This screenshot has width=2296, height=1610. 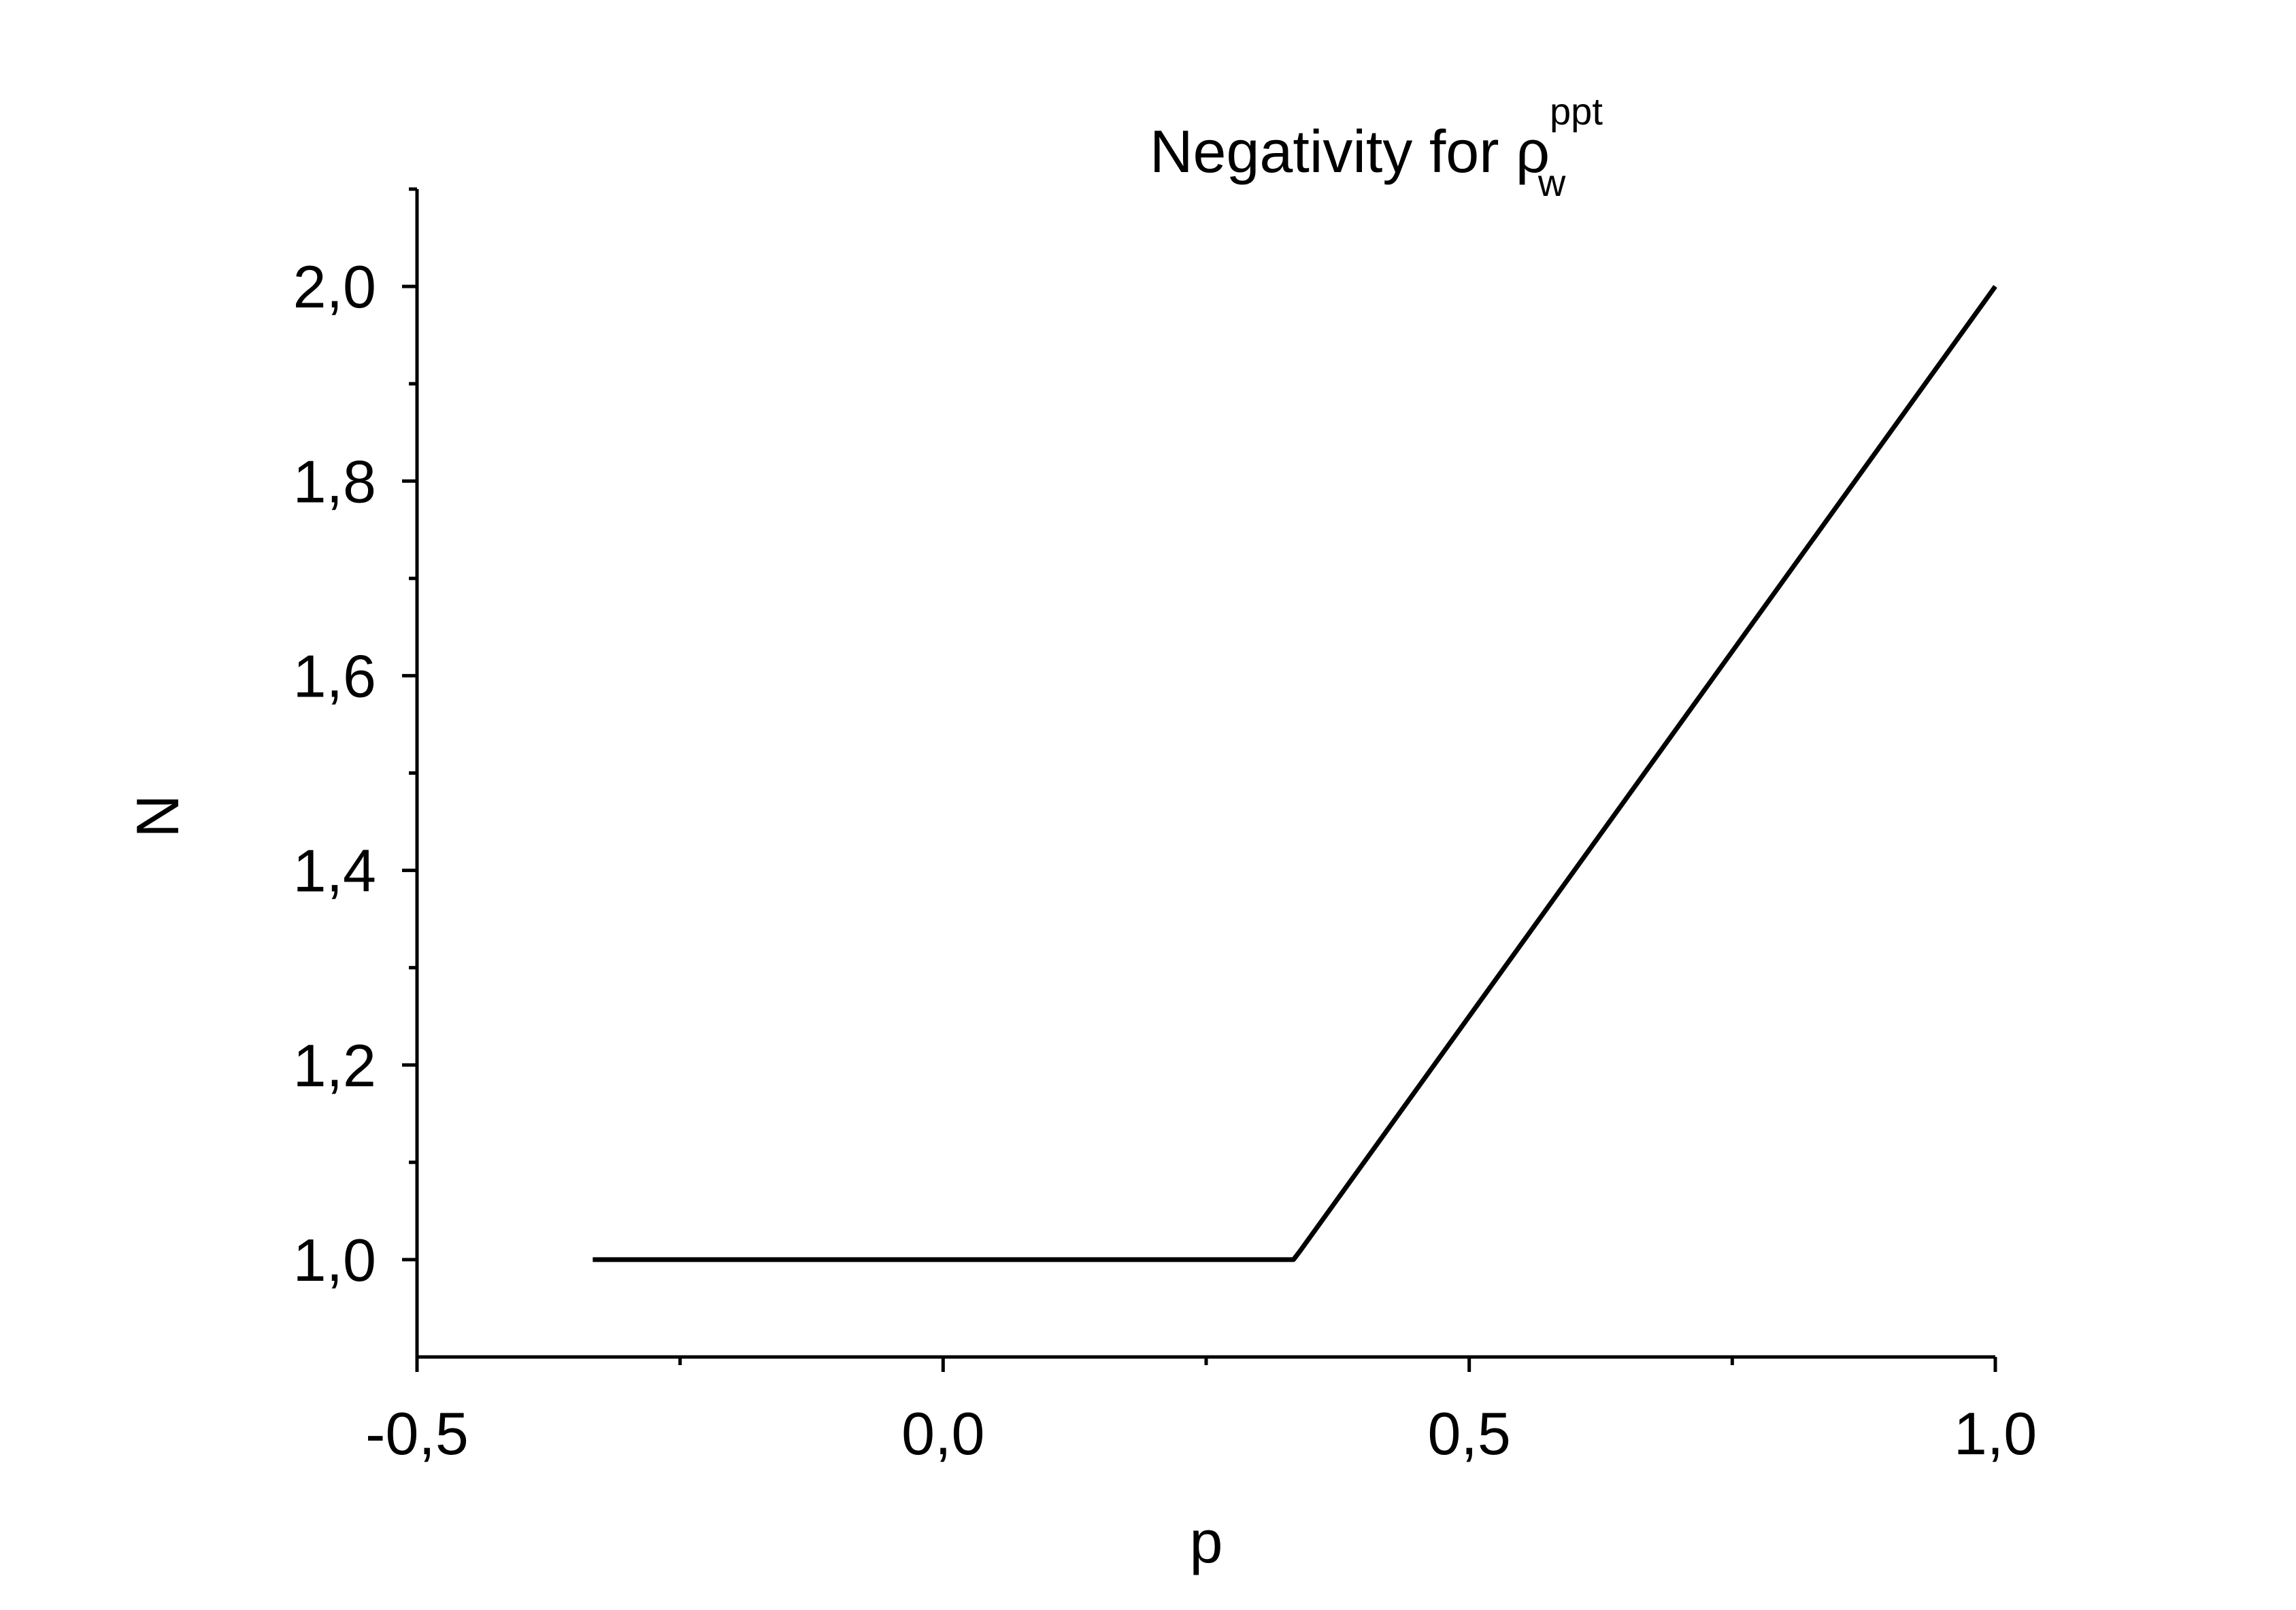 I want to click on x-tick-label: -0,5, so click(x=417, y=1434).